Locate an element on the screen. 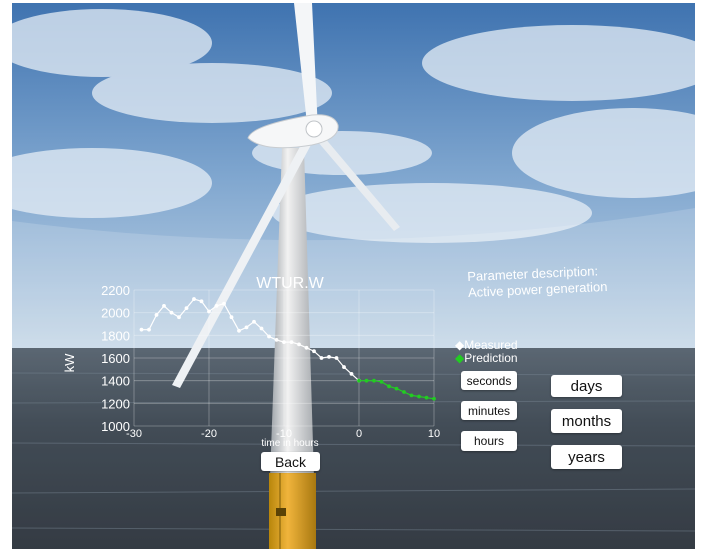 The width and height of the screenshot is (702, 552). minutes-button: minutes is located at coordinates (489, 410).